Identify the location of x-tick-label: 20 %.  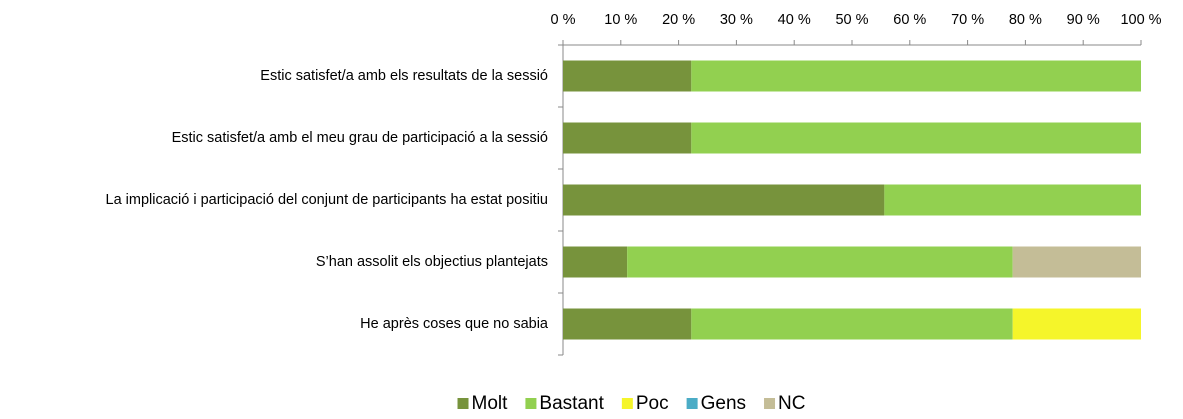
(678, 20).